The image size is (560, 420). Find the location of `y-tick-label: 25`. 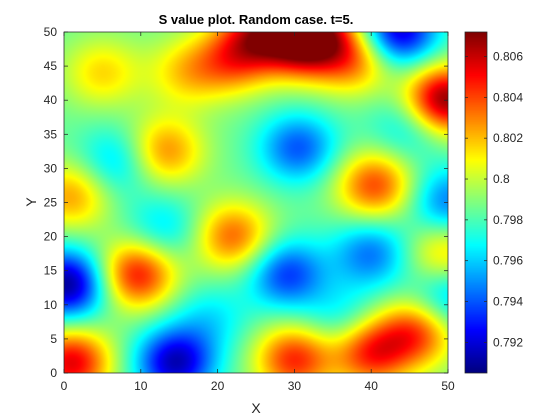

y-tick-label: 25 is located at coordinates (51, 203).